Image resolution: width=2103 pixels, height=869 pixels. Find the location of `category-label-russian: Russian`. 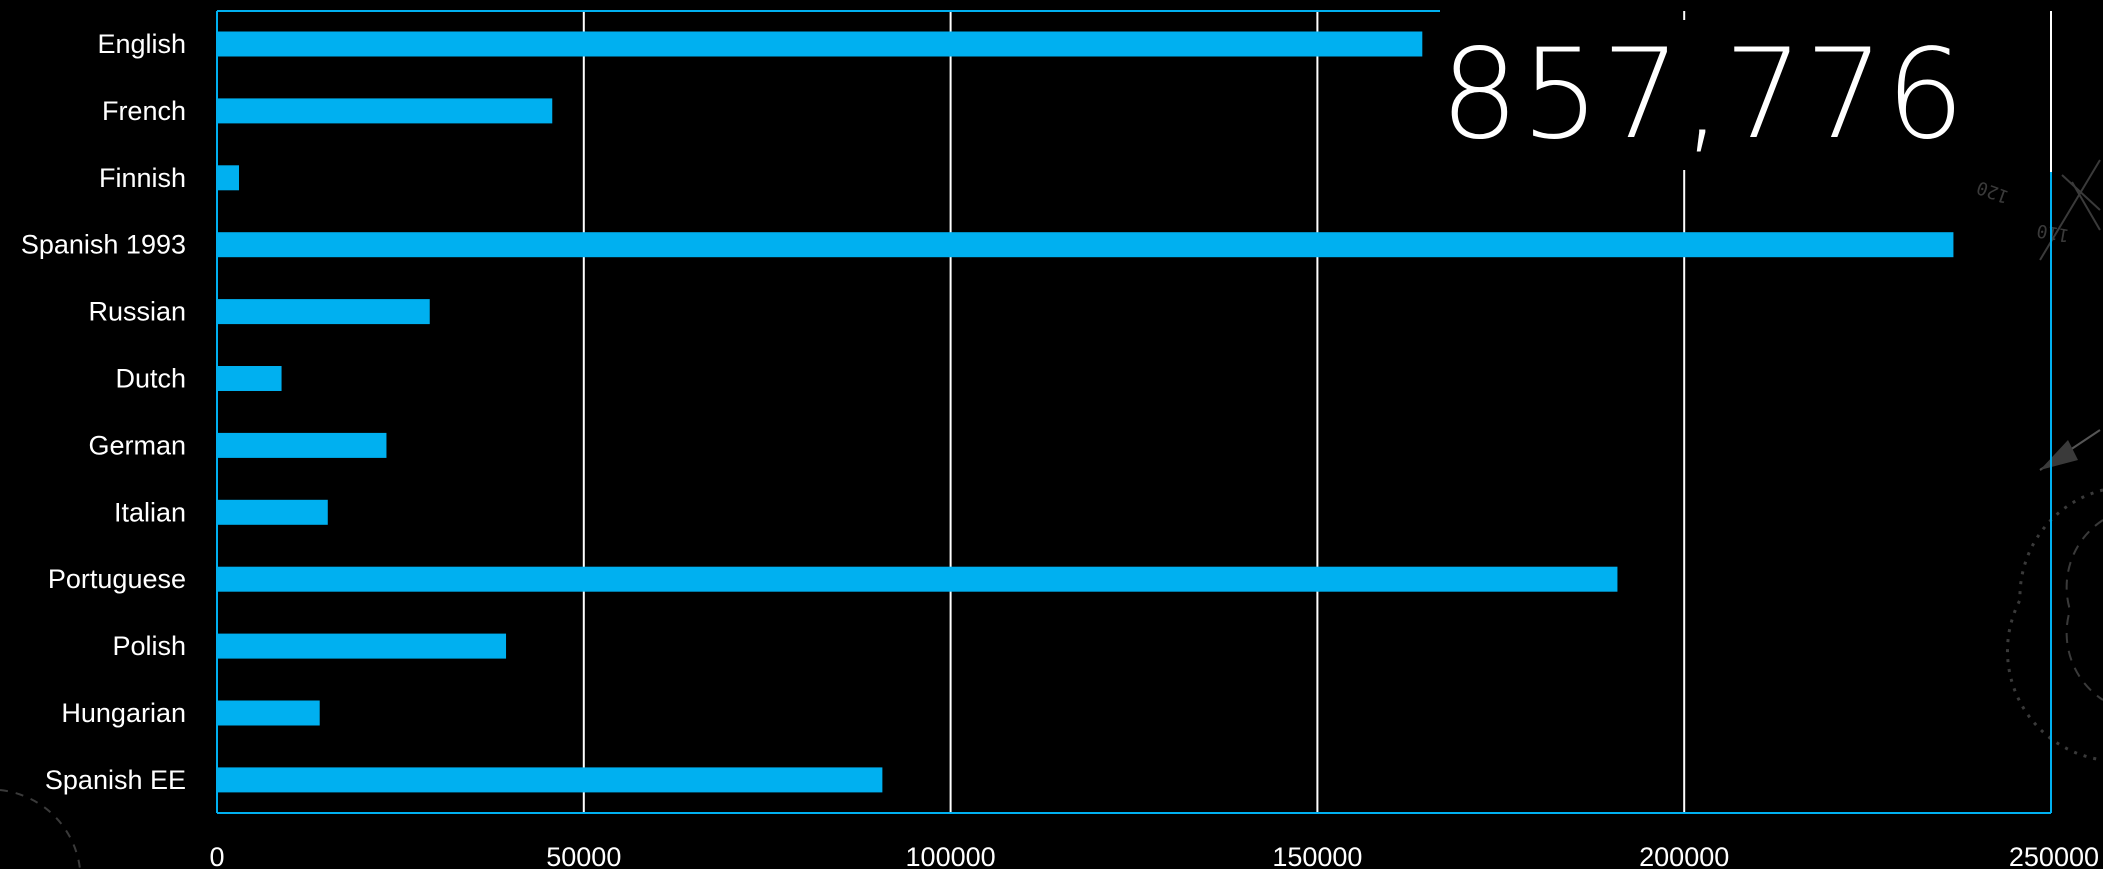

category-label-russian: Russian is located at coordinates (137, 312).